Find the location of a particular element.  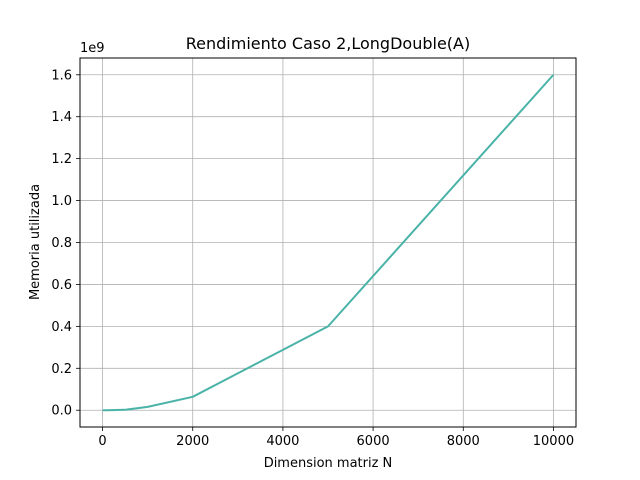

x-tick-label: 2000 is located at coordinates (192, 441).